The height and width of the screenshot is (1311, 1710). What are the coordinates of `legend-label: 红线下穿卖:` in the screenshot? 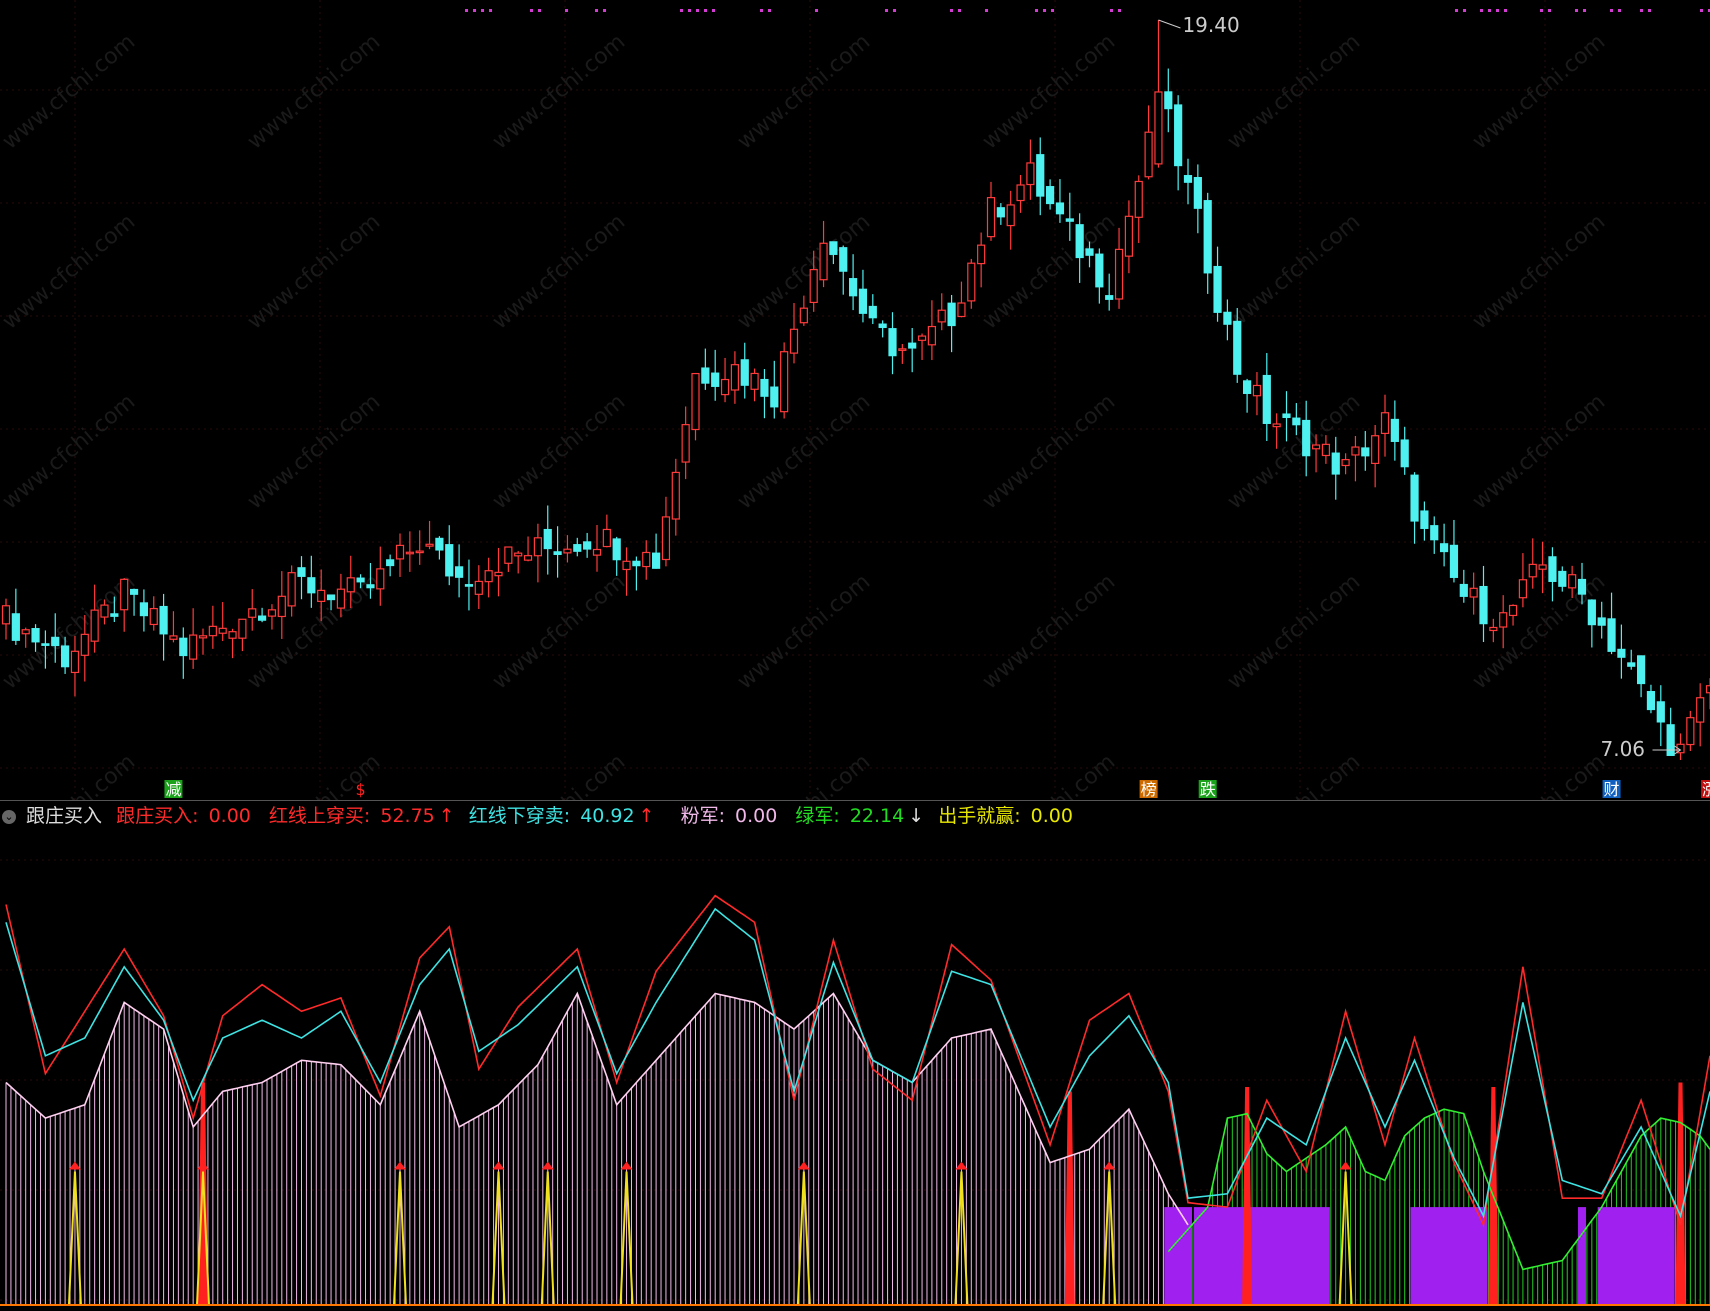 It's located at (519, 816).